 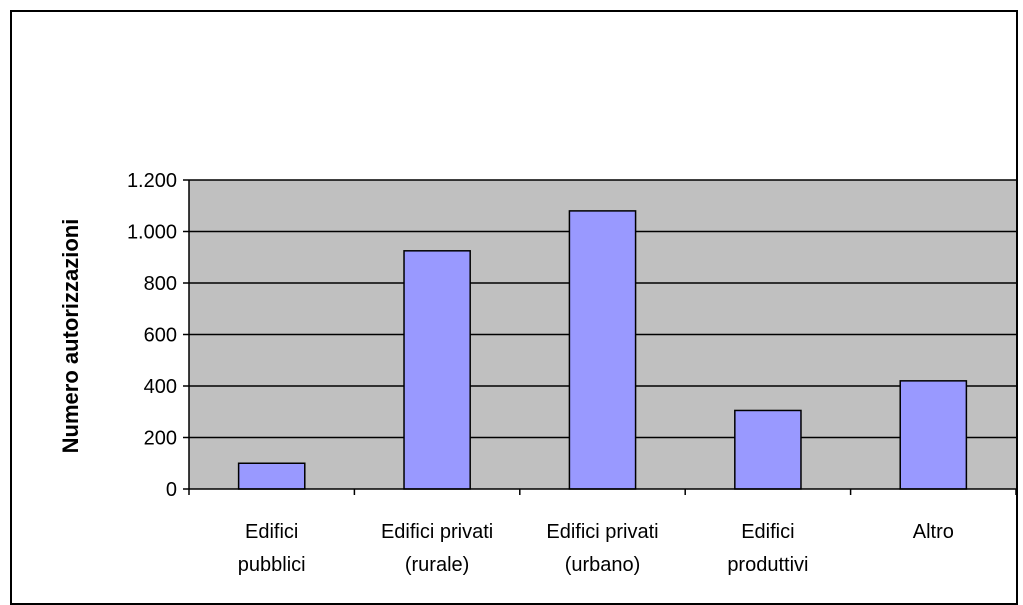 I want to click on x-category-label: Edifici privati (rurale), so click(x=437, y=548).